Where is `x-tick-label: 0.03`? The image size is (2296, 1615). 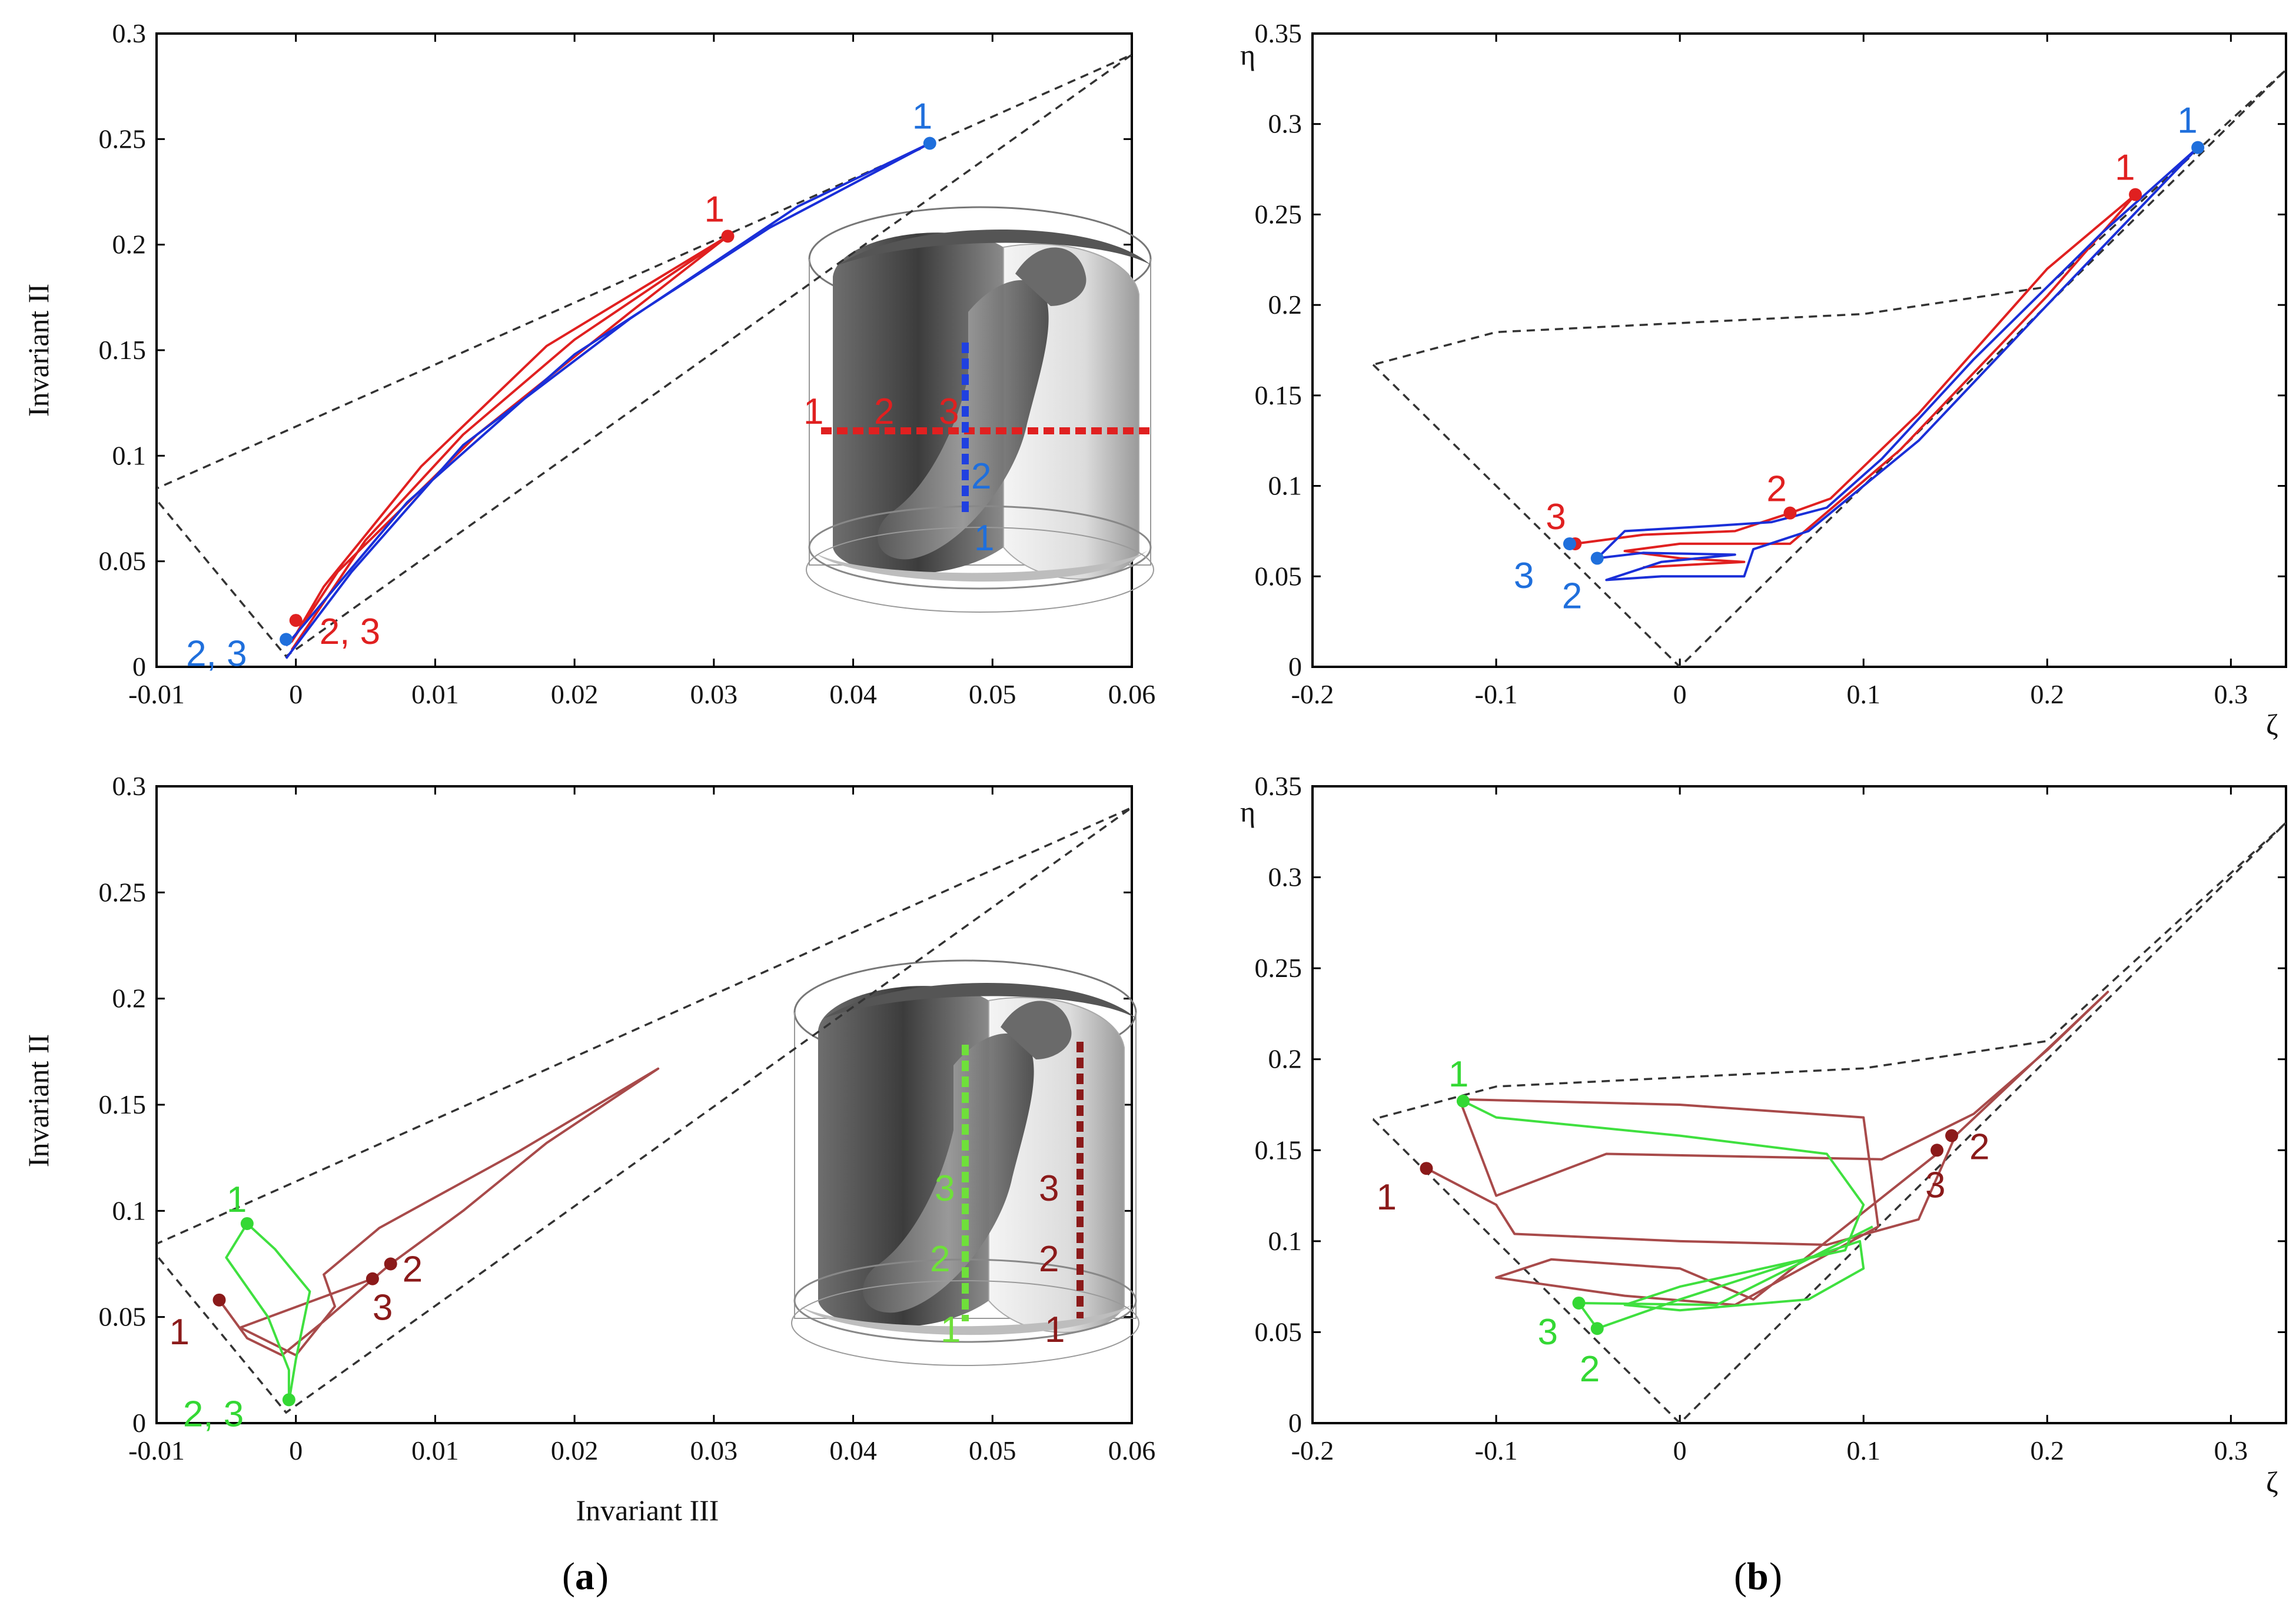 x-tick-label: 0.03 is located at coordinates (714, 694).